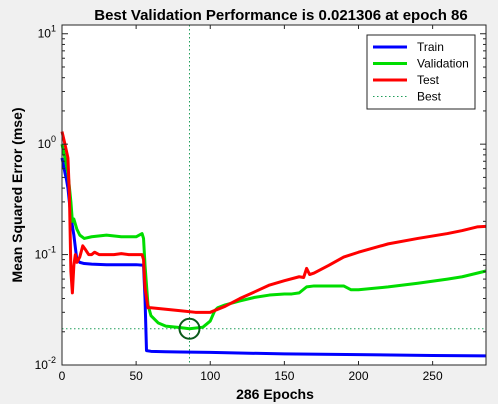 This screenshot has width=498, height=404. Describe the element at coordinates (136, 376) in the screenshot. I see `x-tick-label: 50` at that location.